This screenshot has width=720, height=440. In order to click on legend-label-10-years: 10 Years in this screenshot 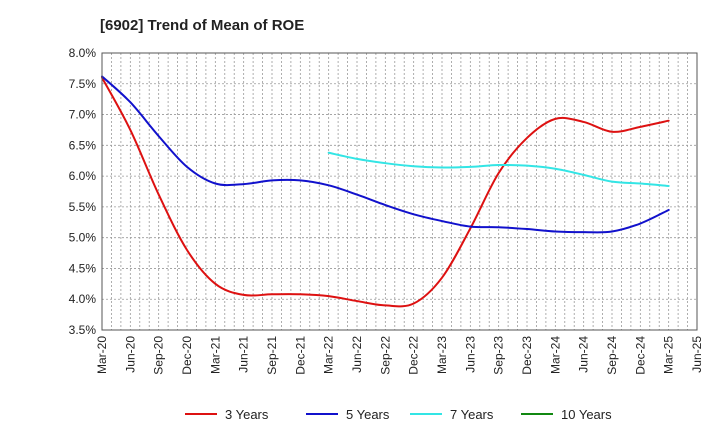, I will do `click(586, 414)`.